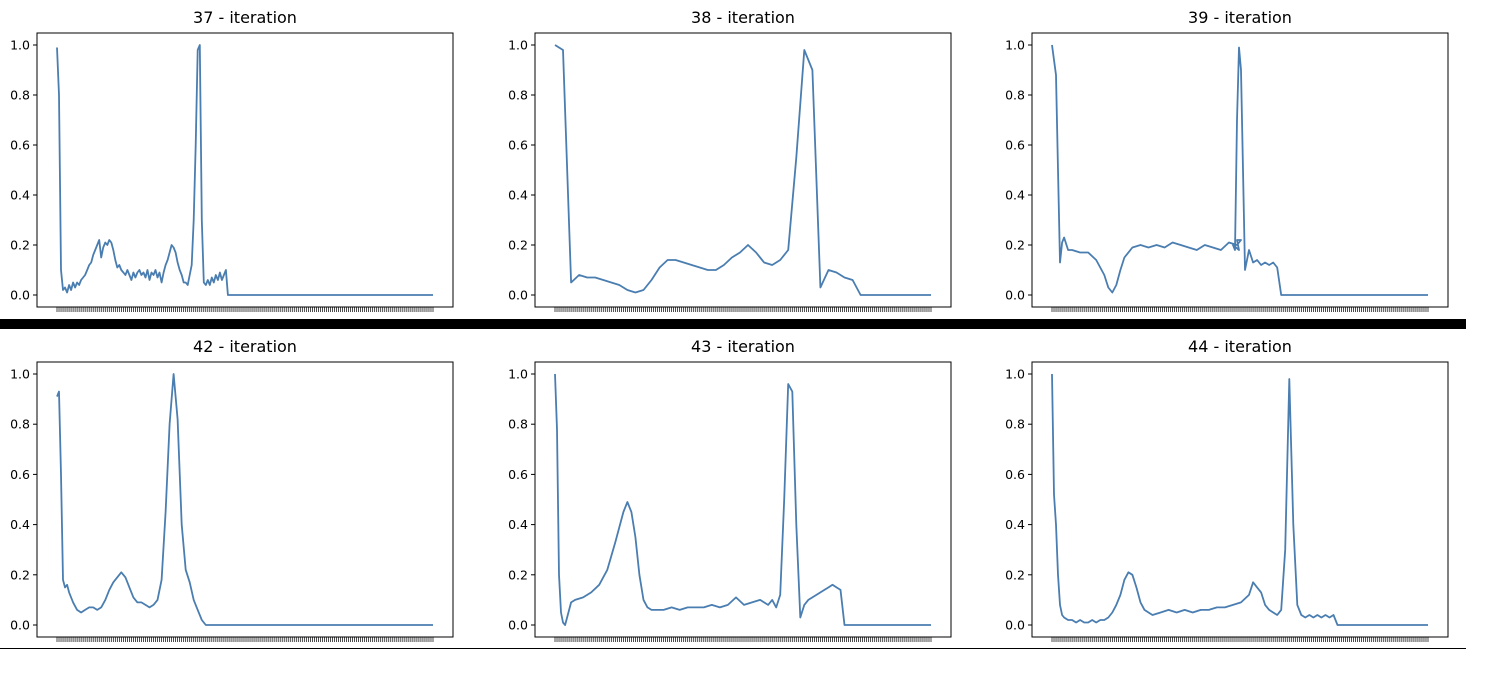  I want to click on subplot-2: 38 - iteration 0.0 0.2 0.4 0.6 0.8 1.0, so click(730, 160).